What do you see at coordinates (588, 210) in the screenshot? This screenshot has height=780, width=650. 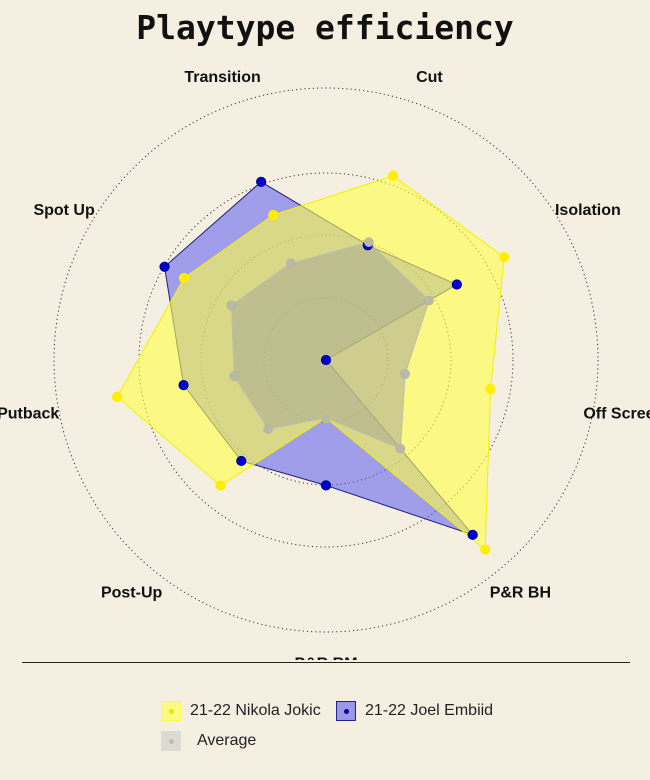 I see `axis-label-2: Isolation` at bounding box center [588, 210].